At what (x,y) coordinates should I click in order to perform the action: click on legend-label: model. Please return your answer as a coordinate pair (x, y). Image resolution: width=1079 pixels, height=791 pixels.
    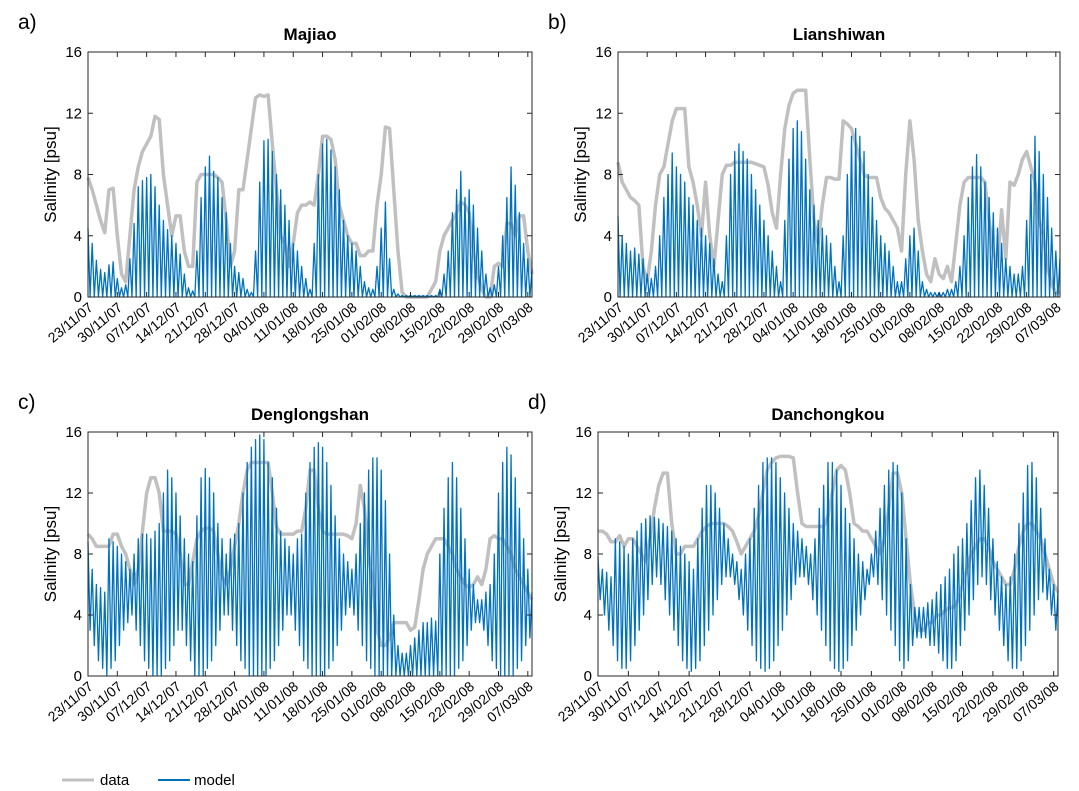
    Looking at the image, I should click on (214, 780).